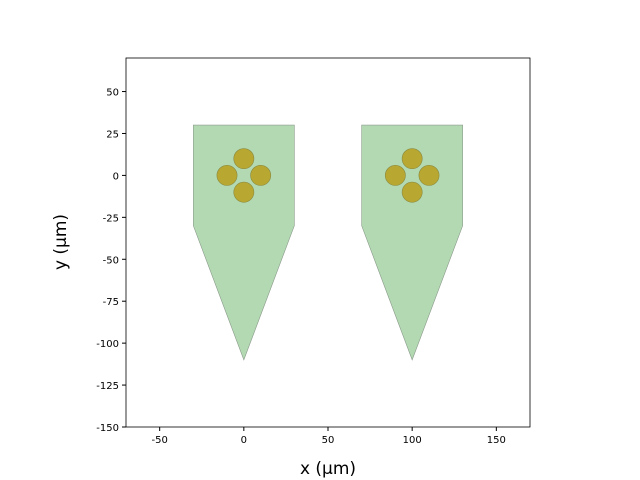  Describe the element at coordinates (328, 440) in the screenshot. I see `x-tick-label: 50` at that location.